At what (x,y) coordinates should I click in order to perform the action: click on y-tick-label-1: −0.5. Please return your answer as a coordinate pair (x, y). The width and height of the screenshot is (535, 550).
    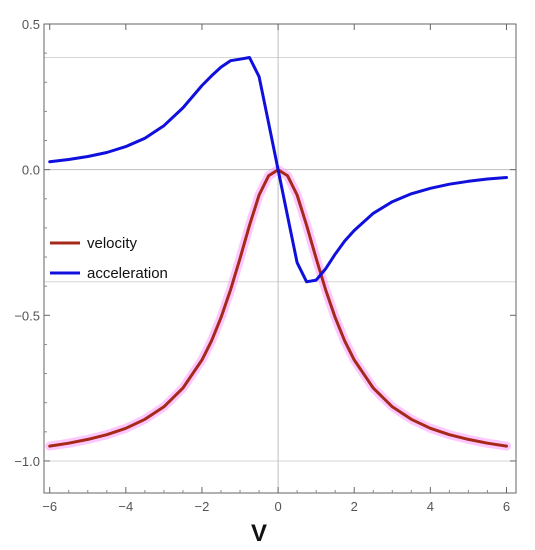
    Looking at the image, I should click on (27, 315).